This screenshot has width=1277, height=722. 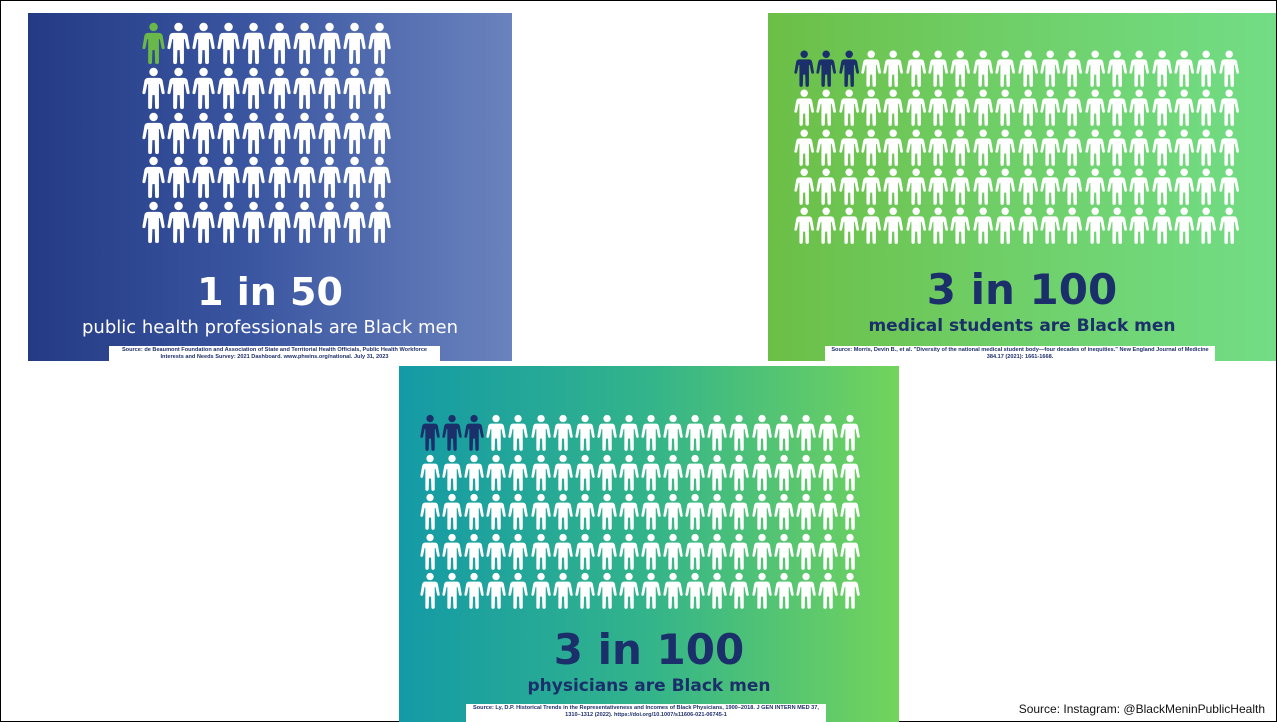 What do you see at coordinates (649, 649) in the screenshot?
I see `stat-text: 3 in 100` at bounding box center [649, 649].